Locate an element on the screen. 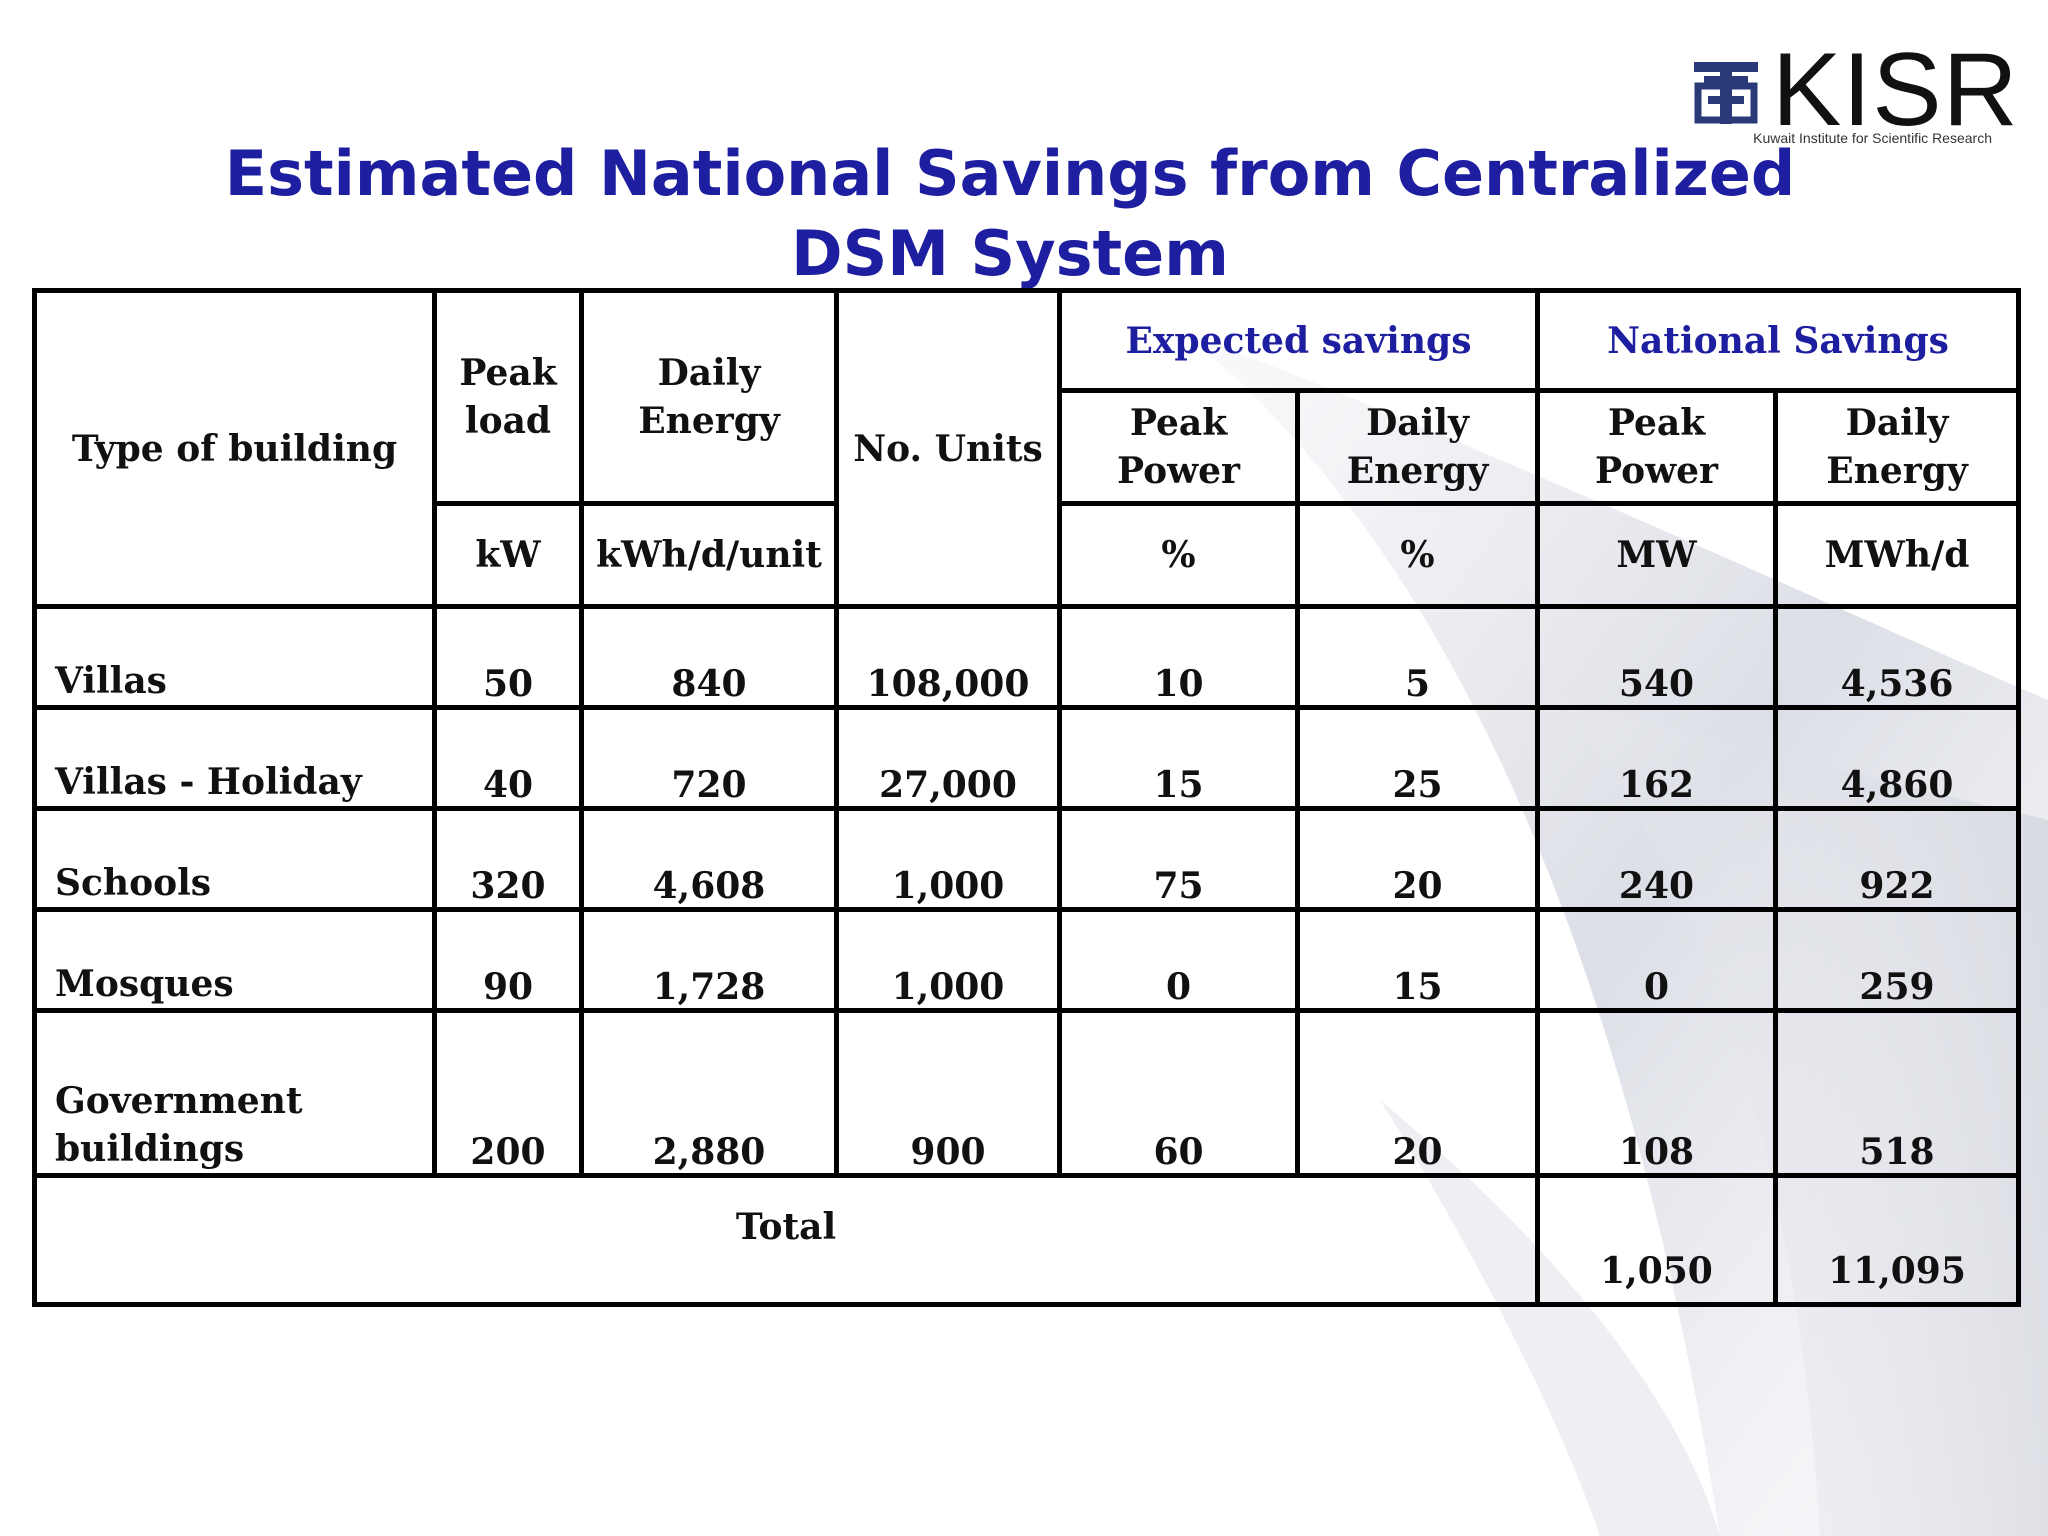 The width and height of the screenshot is (2048, 1536). cell-es-daily: 5 is located at coordinates (1417, 657).